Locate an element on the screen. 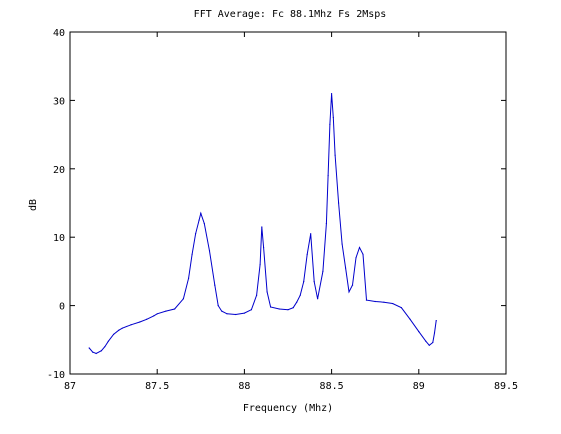 Image resolution: width=561 pixels, height=434 pixels. y-tick-label: 40 is located at coordinates (59, 33).